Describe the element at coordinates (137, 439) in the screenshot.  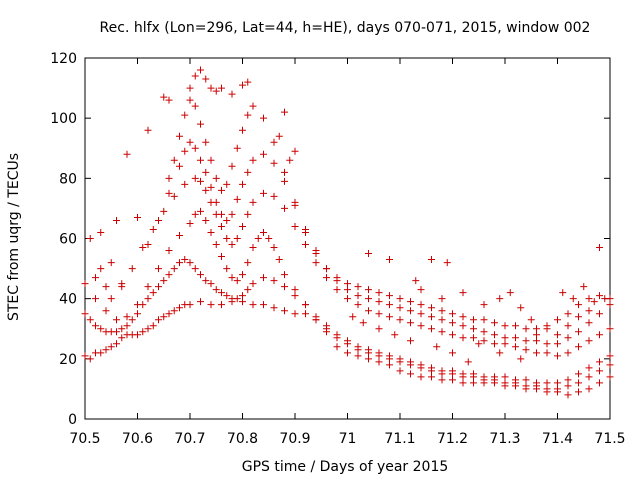
I see `x-tick-label: 70.6` at that location.